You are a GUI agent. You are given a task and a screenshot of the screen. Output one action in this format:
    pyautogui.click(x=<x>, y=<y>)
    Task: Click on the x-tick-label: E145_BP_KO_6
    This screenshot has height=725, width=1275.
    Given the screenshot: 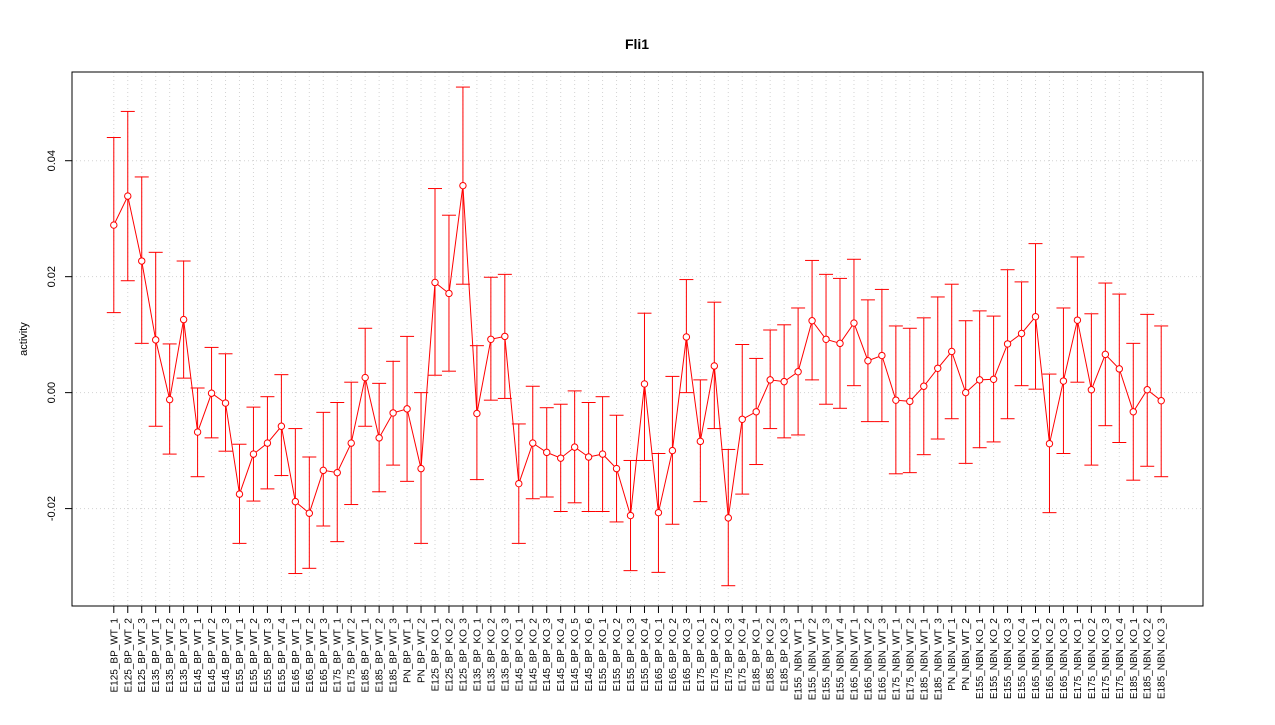 What is the action you would take?
    pyautogui.click(x=589, y=655)
    